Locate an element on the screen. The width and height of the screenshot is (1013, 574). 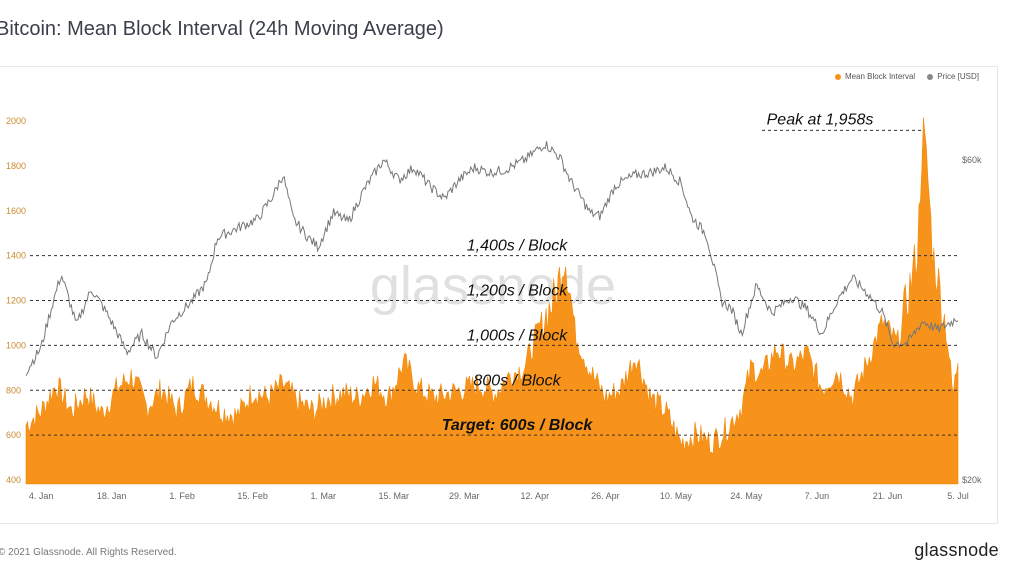
left-tick-label: 1400 is located at coordinates (16, 256).